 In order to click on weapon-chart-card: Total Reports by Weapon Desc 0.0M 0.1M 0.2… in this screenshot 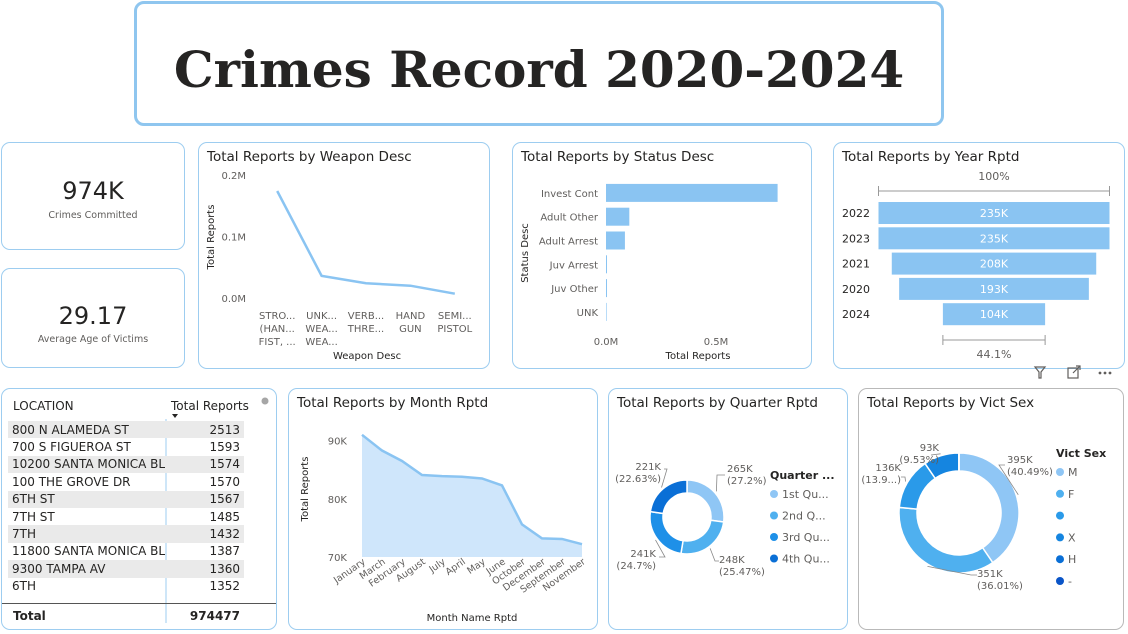, I will do `click(344, 255)`.